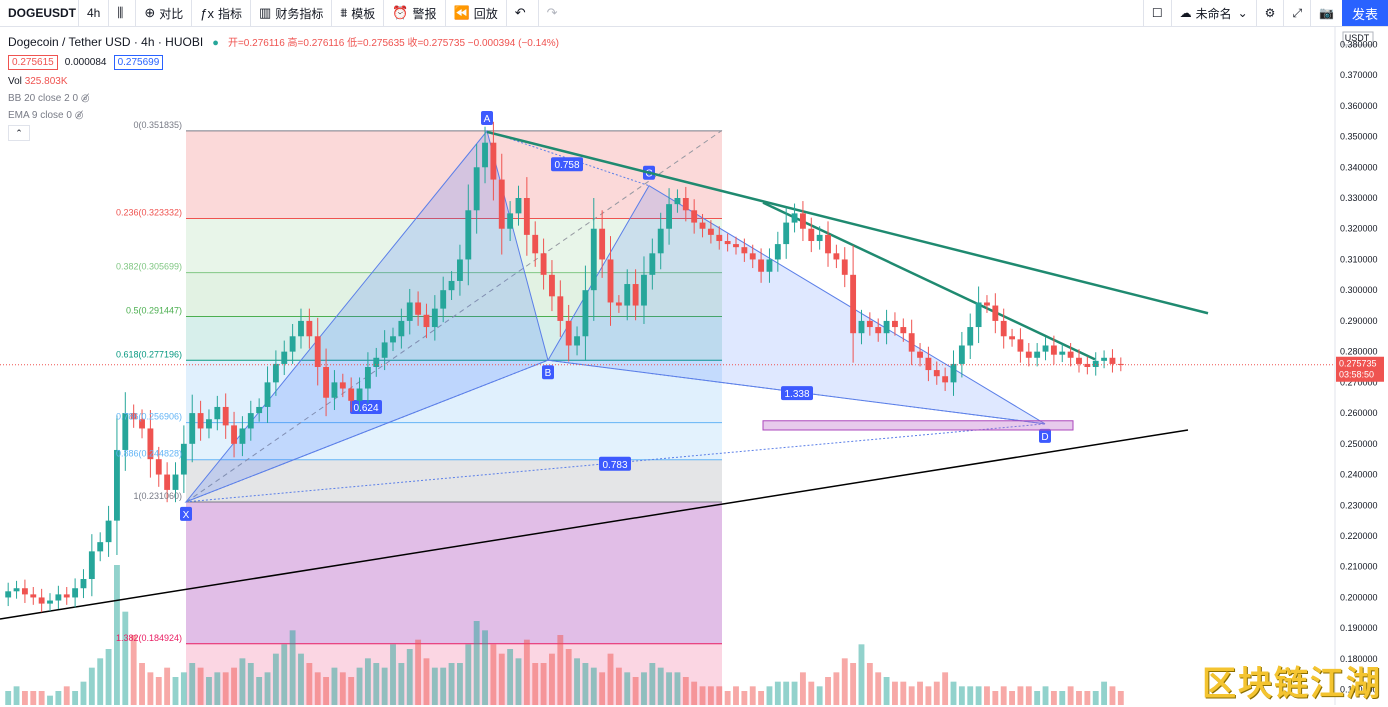  I want to click on gear-icon: ⚙, so click(1270, 13).